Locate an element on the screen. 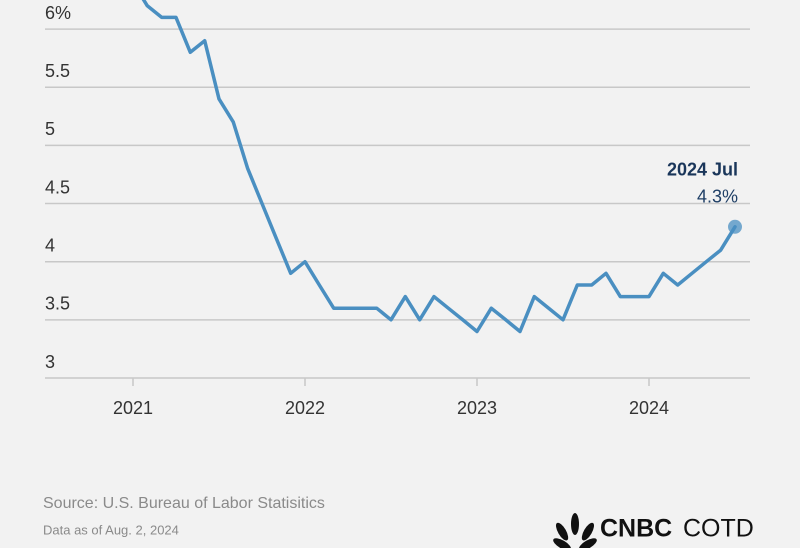  y-tick-label: 3 is located at coordinates (50, 362).